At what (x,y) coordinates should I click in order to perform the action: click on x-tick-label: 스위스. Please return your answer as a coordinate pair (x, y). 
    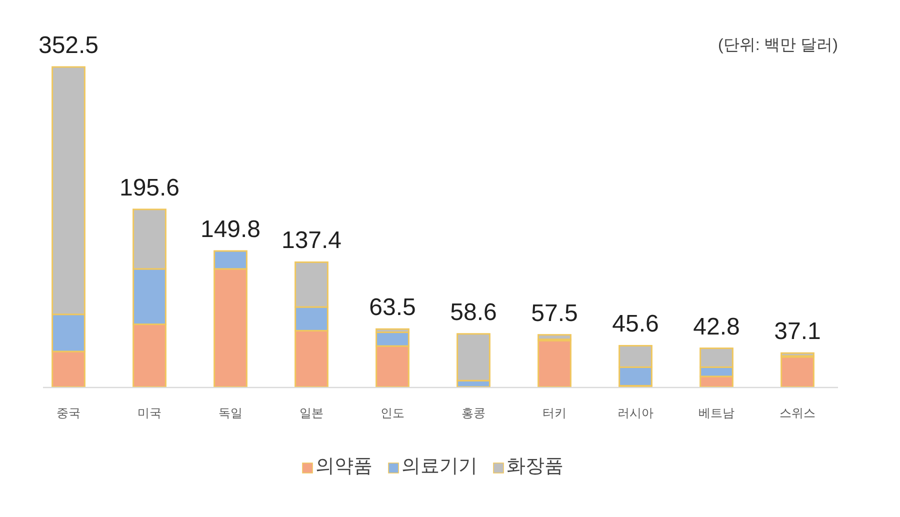
    Looking at the image, I should click on (798, 413).